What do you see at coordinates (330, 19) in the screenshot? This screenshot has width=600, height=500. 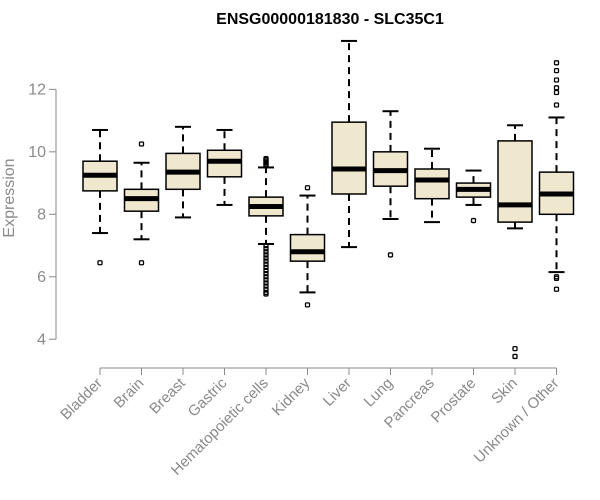 I see `chart-title: ENSG00000181830 - SLC35C1` at bounding box center [330, 19].